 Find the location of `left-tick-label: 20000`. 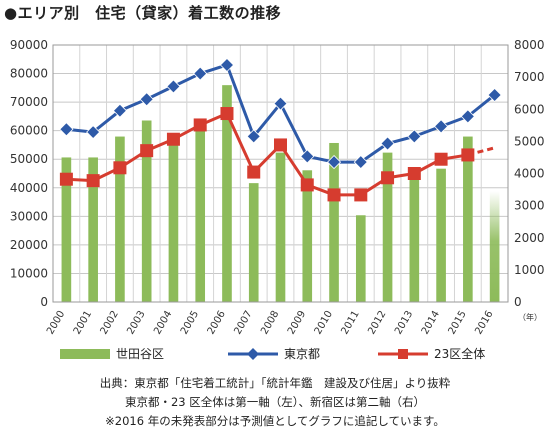

left-tick-label: 20000 is located at coordinates (29, 245).